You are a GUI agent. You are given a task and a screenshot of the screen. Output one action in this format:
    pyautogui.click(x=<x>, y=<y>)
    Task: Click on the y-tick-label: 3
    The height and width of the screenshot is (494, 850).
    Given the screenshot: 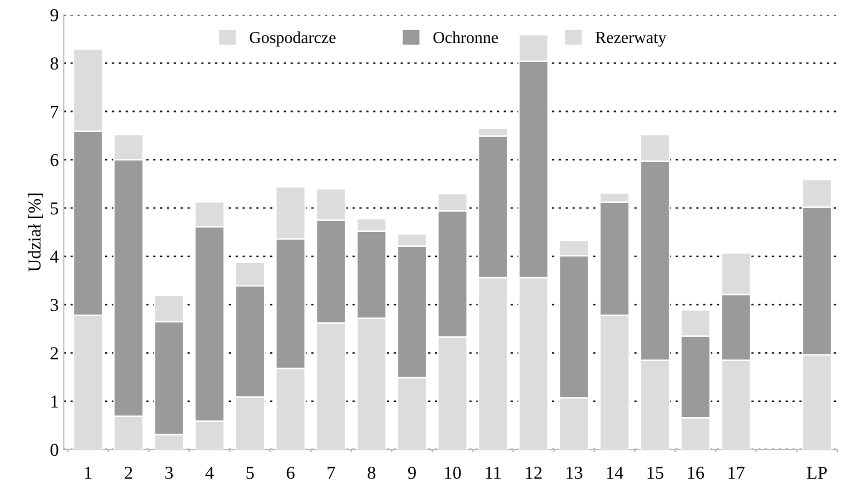 What is the action you would take?
    pyautogui.click(x=54, y=305)
    